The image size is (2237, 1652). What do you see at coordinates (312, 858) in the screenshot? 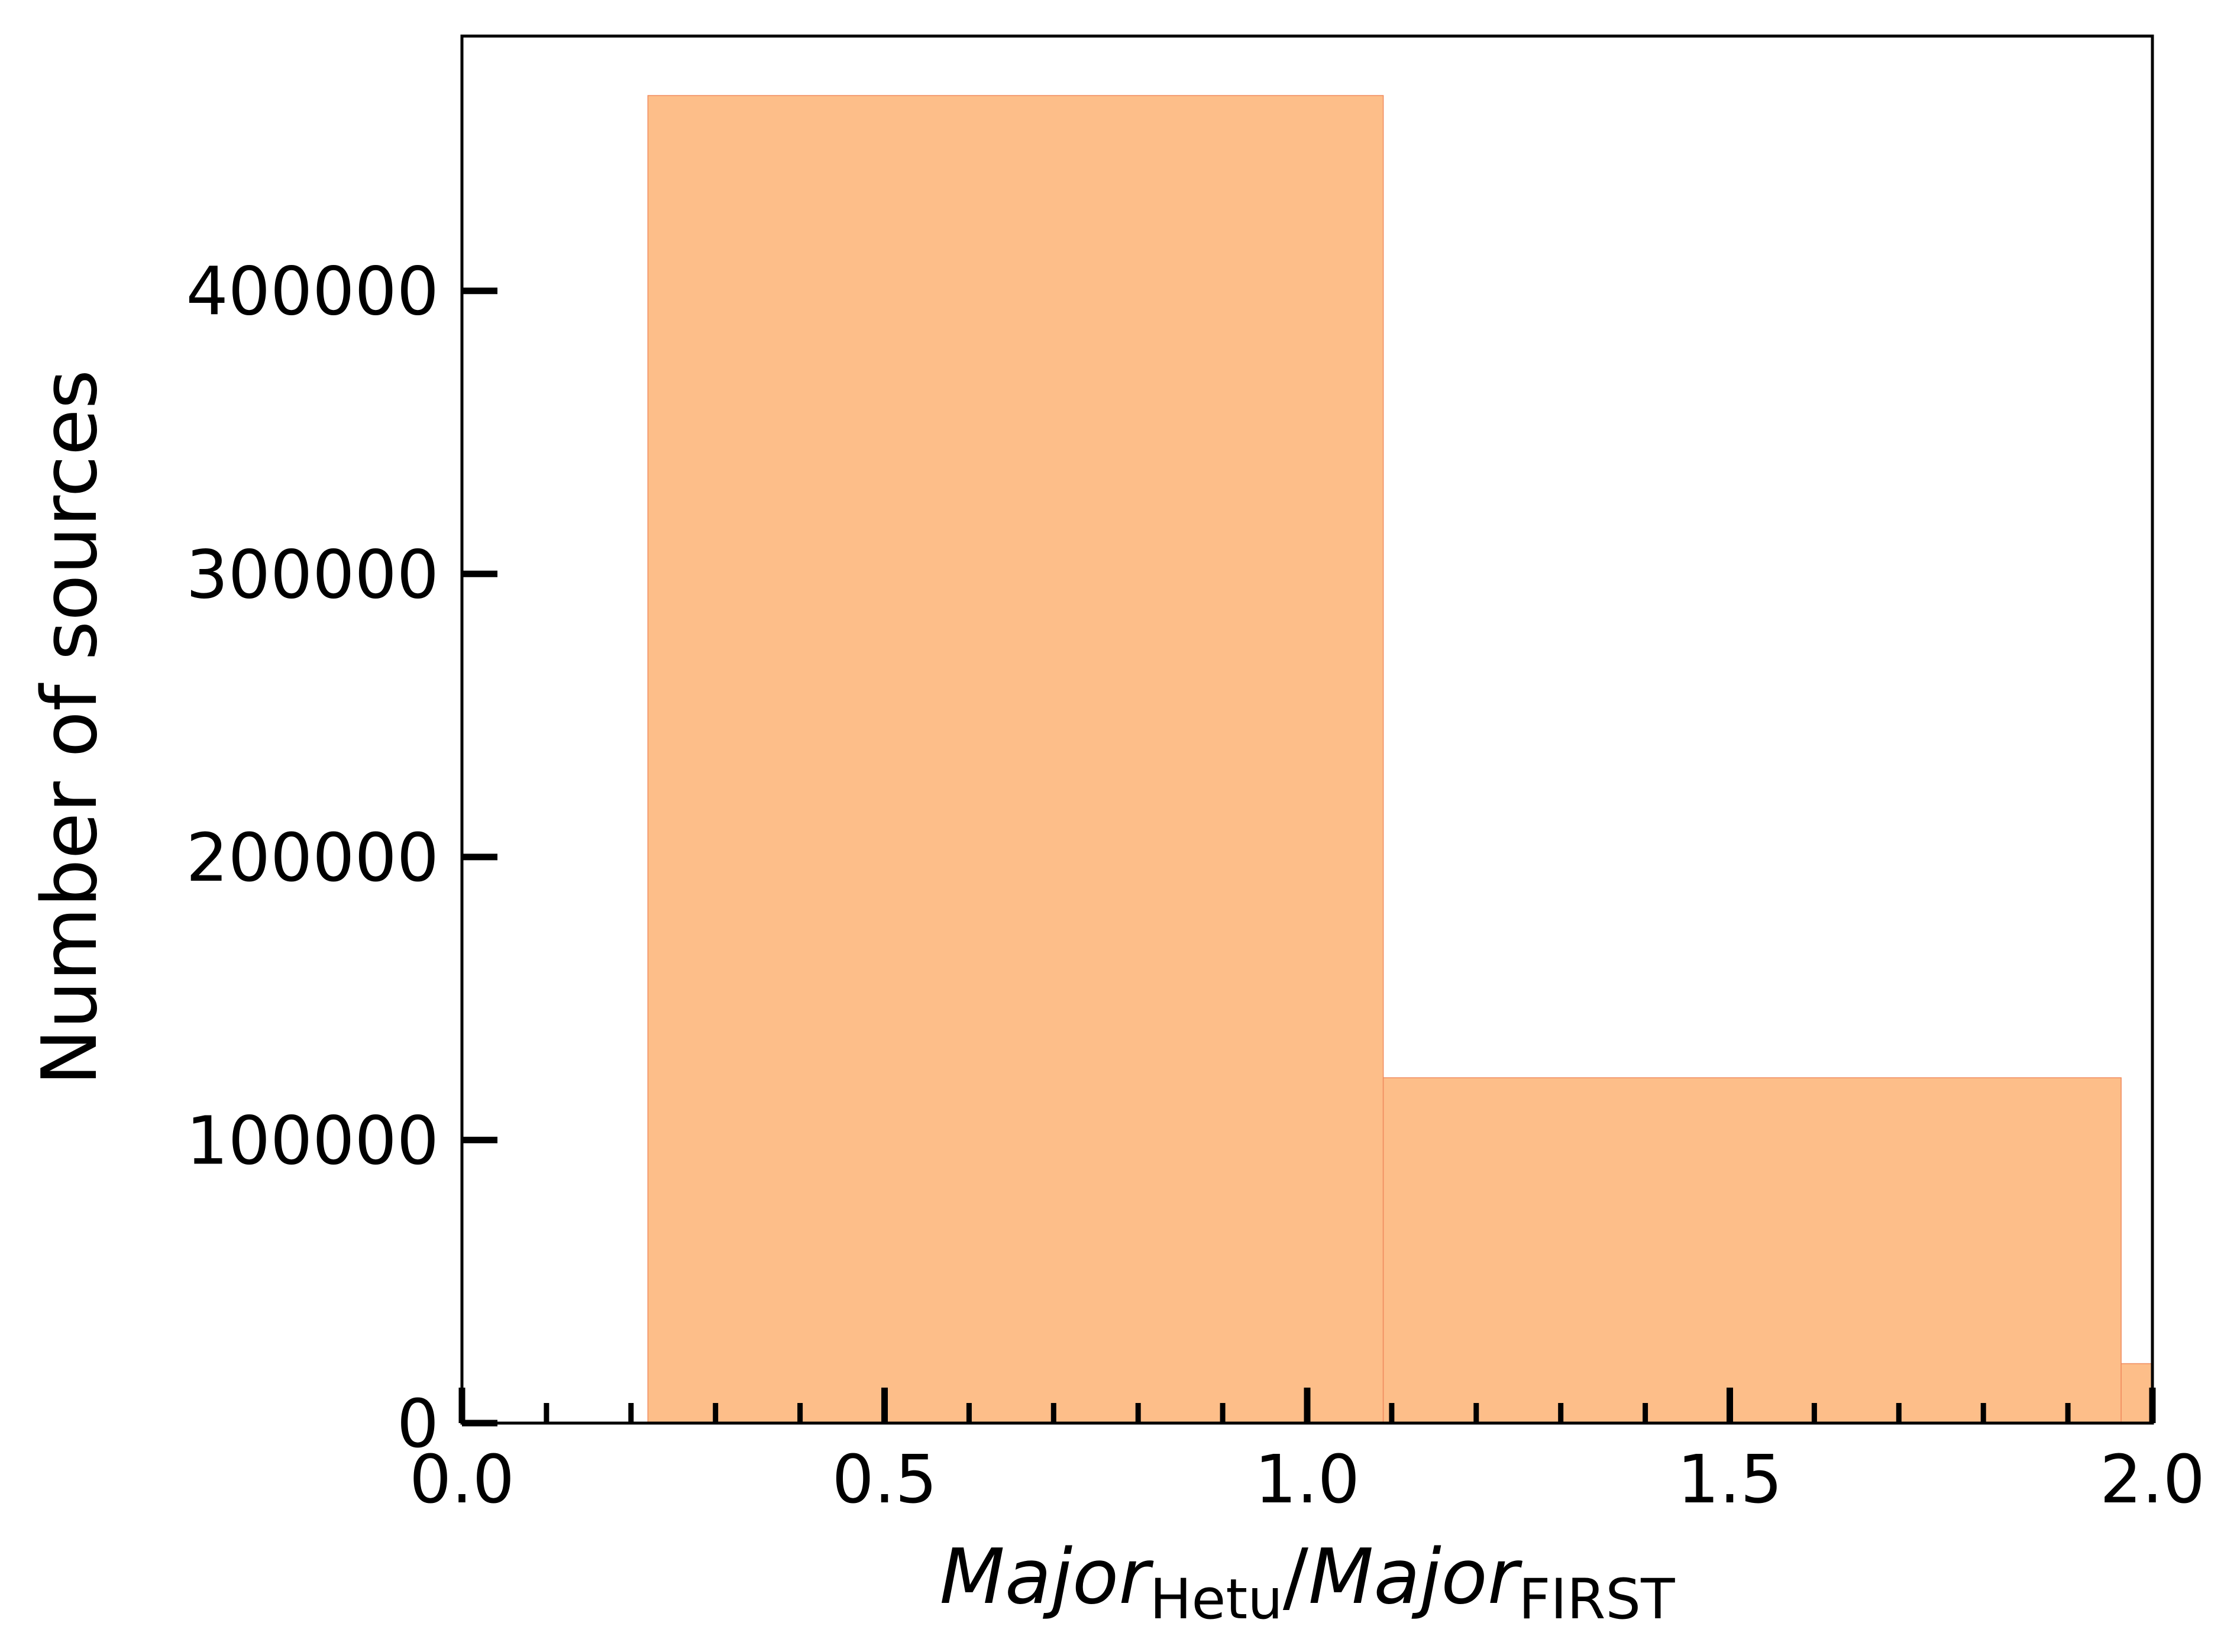
I see `y-tick-label: 200000` at bounding box center [312, 858].